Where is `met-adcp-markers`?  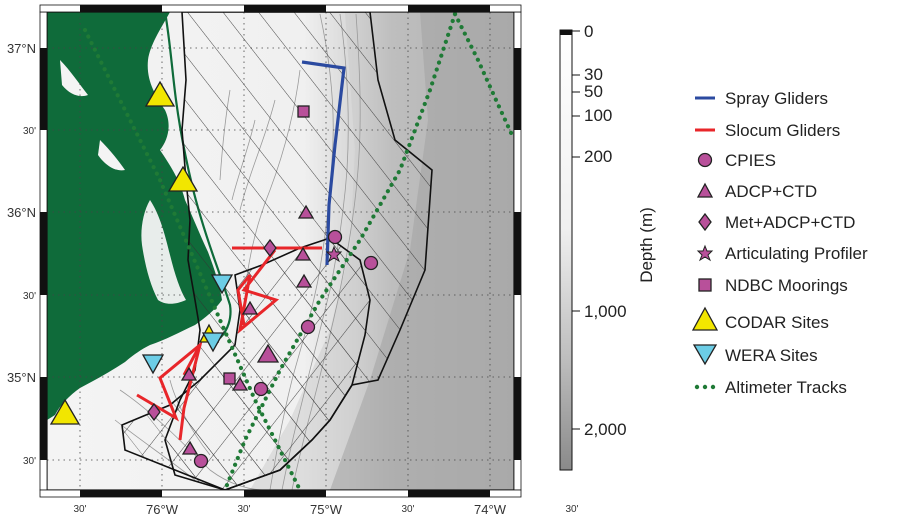
met-adcp-markers is located at coordinates (212, 330).